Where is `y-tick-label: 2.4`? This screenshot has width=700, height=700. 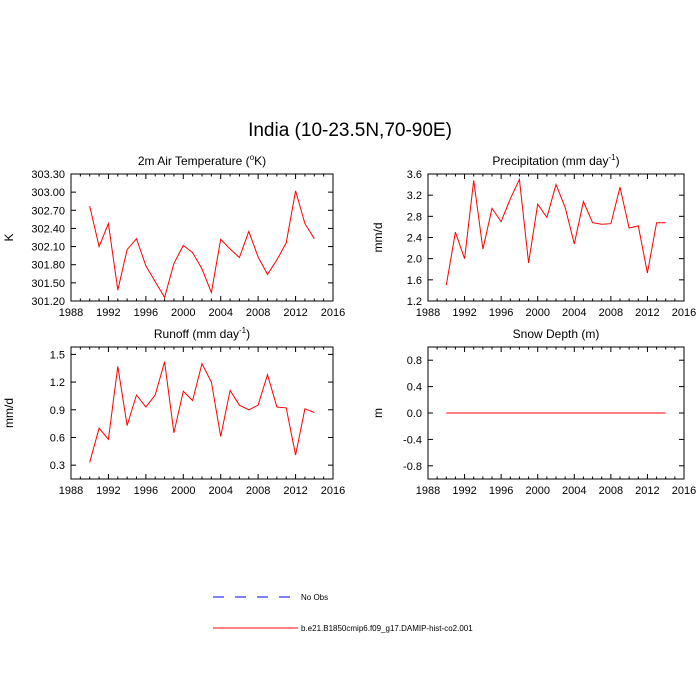
y-tick-label: 2.4 is located at coordinates (414, 239).